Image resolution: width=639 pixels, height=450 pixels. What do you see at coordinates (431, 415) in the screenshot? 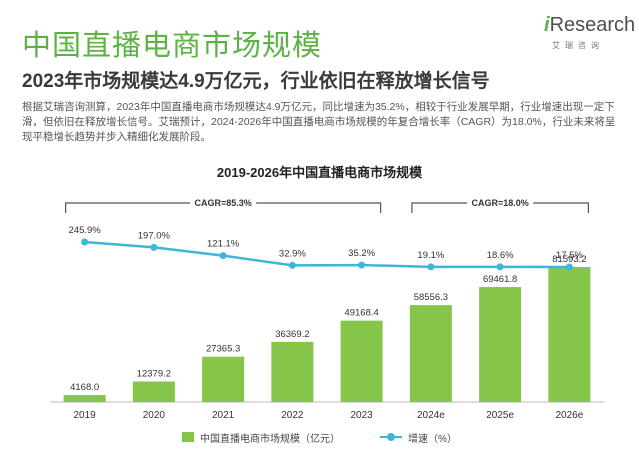
I see `x-tick-label: 2024e` at bounding box center [431, 415].